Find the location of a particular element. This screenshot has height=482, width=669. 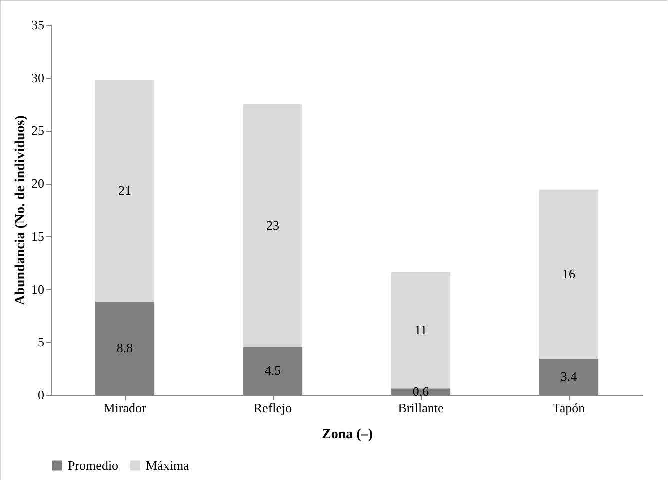

y-tick-label: 30 is located at coordinates (38, 78).